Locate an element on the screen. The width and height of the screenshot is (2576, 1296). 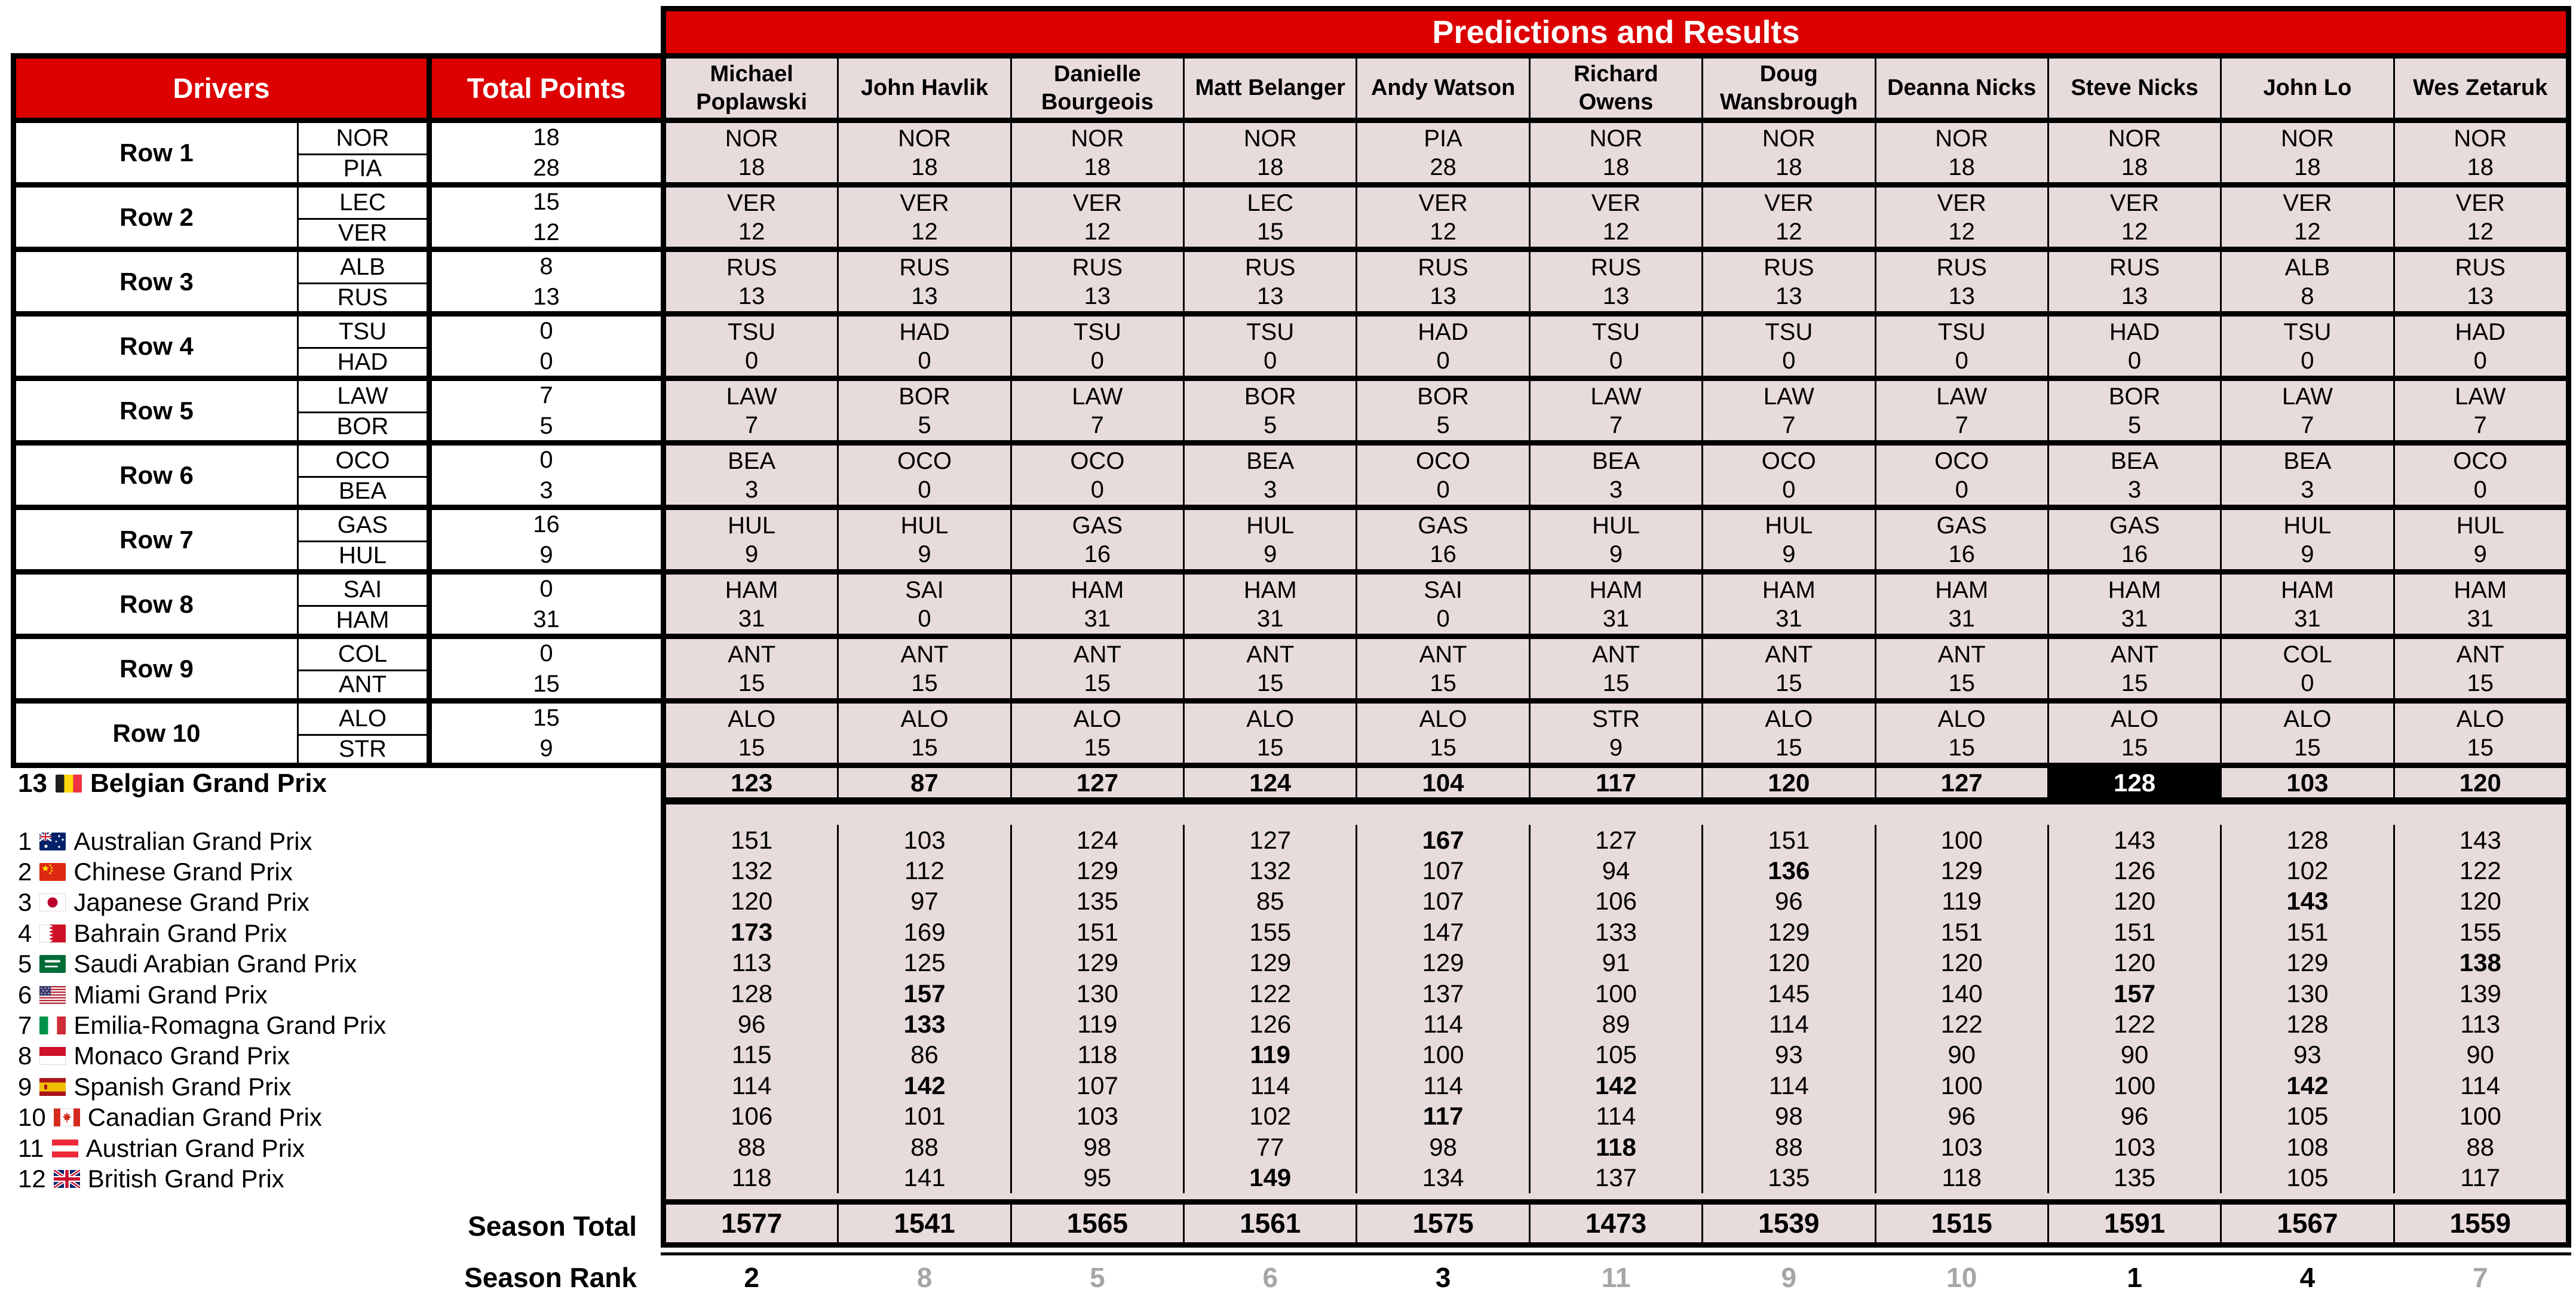
season-rank-cell: 1 is located at coordinates (2134, 1277).